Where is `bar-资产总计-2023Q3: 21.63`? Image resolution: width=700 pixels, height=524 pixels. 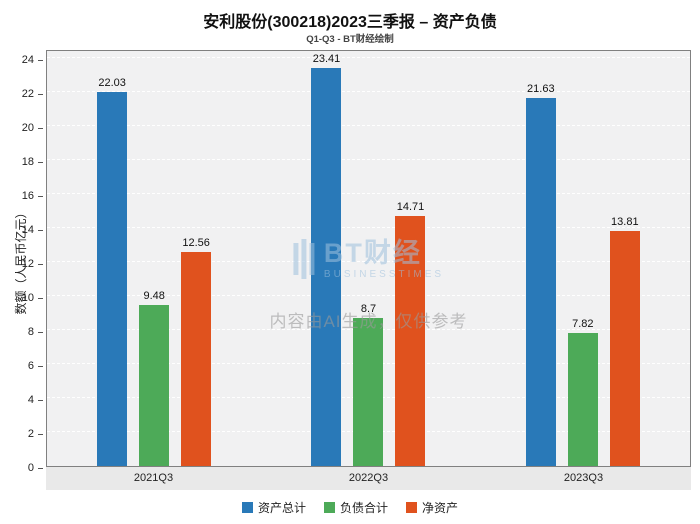 bar-资产总计-2023Q3: 21.63 is located at coordinates (540, 274).